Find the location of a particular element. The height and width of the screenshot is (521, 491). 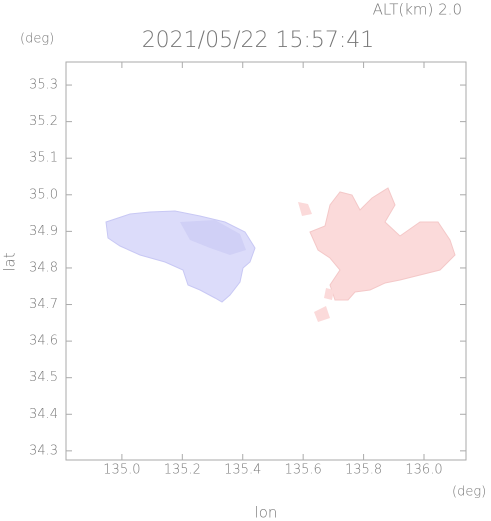

y-tick-label: 34.6 is located at coordinates (43, 341).